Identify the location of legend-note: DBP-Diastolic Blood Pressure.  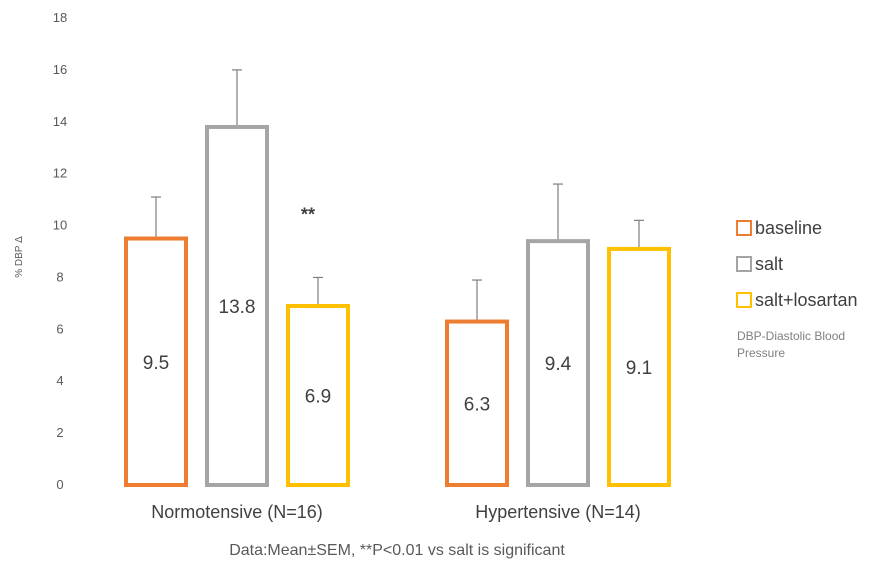
(791, 344).